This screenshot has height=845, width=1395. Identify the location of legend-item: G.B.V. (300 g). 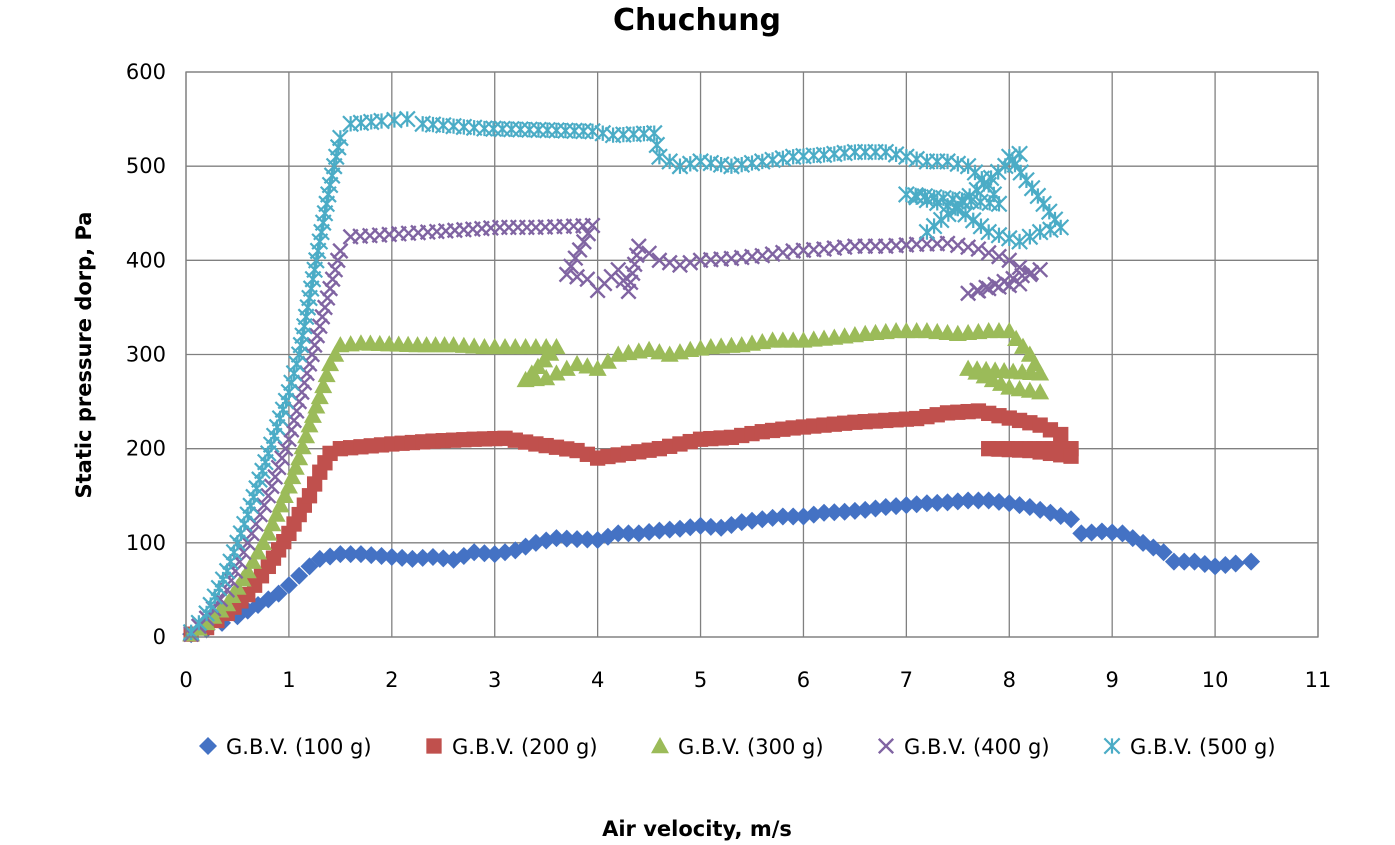
(737, 747).